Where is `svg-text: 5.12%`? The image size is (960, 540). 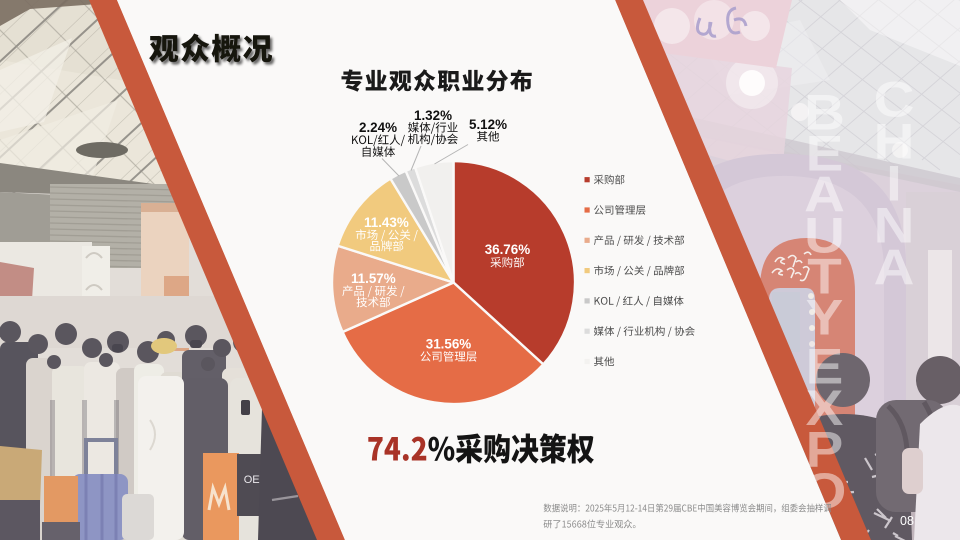
svg-text: 5.12% is located at coordinates (488, 124).